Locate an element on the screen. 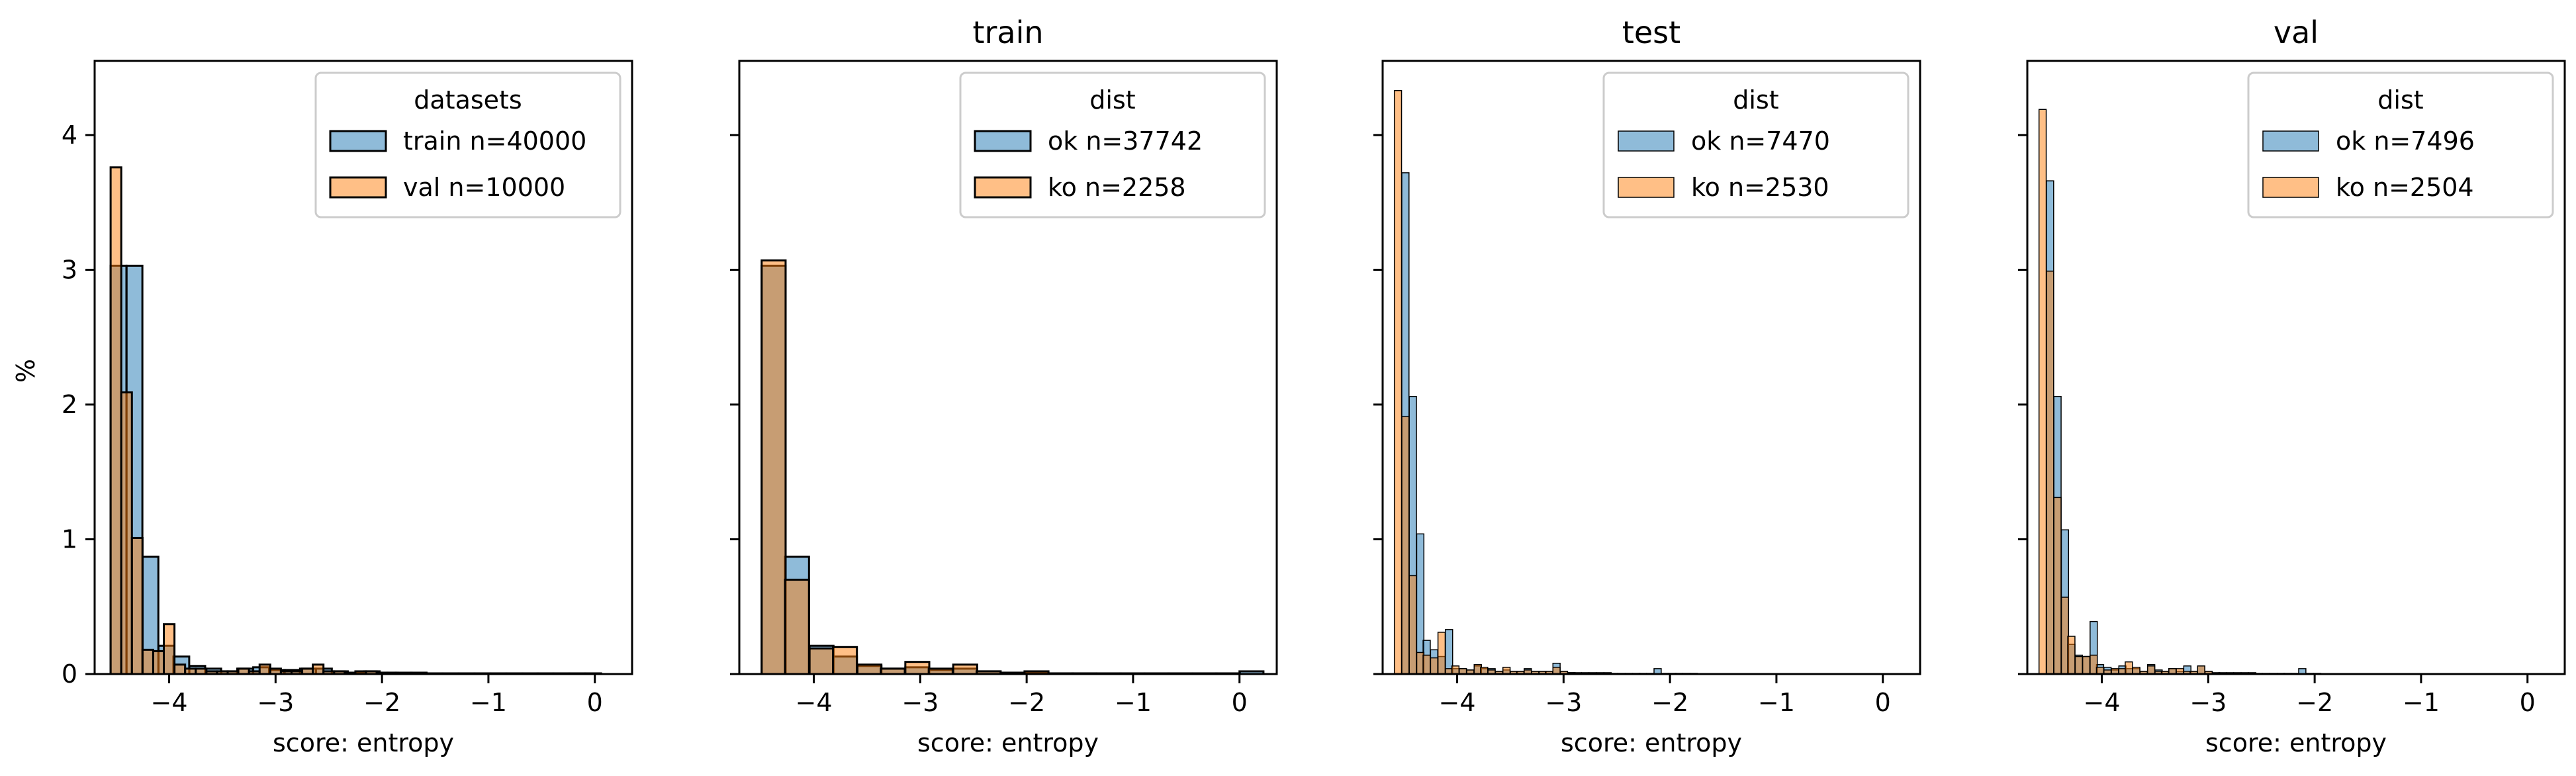 This screenshot has height=776, width=2576. legend-title: datasets is located at coordinates (468, 100).